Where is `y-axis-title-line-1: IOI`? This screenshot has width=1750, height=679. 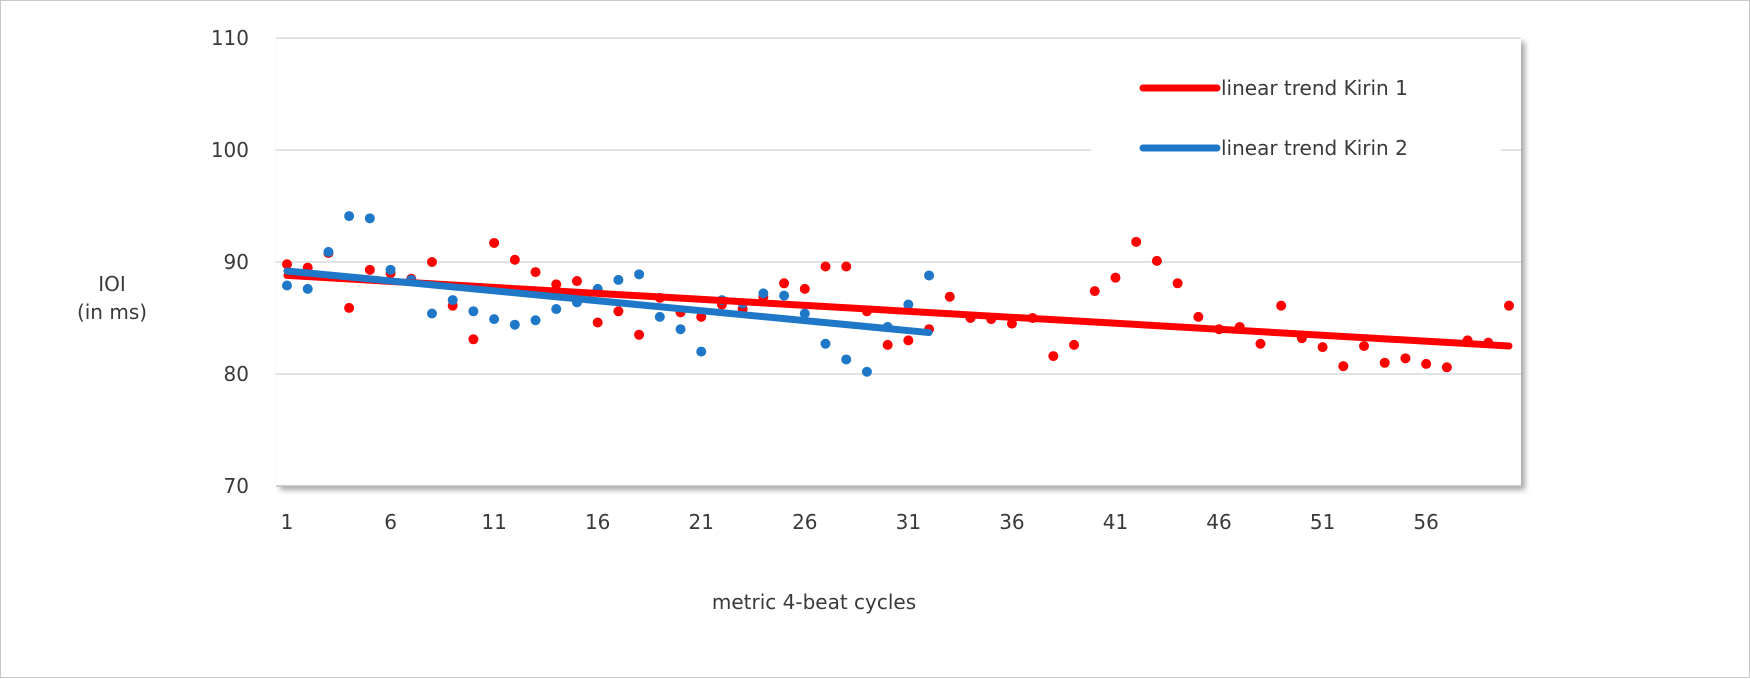
y-axis-title-line-1: IOI is located at coordinates (112, 284).